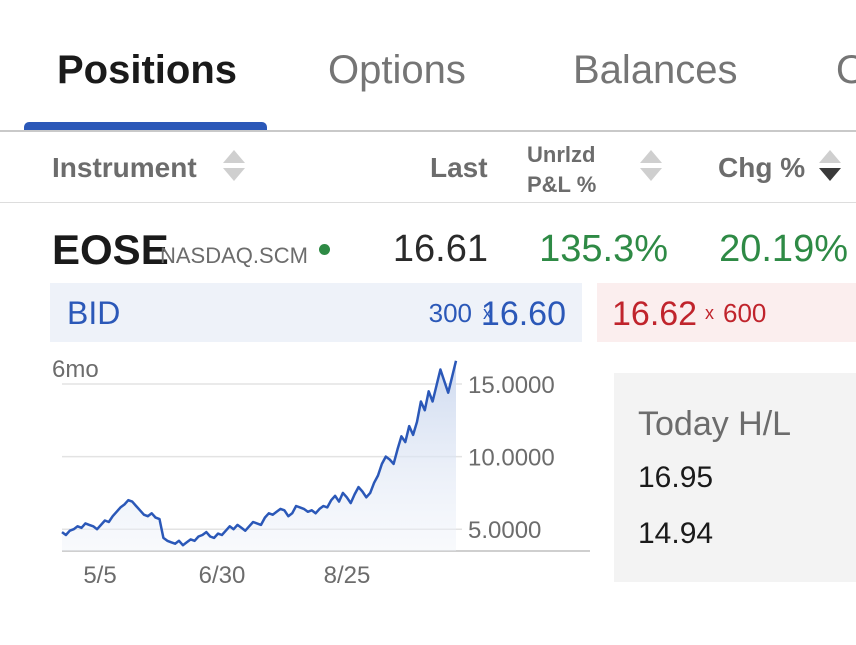  Describe the element at coordinates (147, 70) in the screenshot. I see `tab-positions: Positions` at that location.